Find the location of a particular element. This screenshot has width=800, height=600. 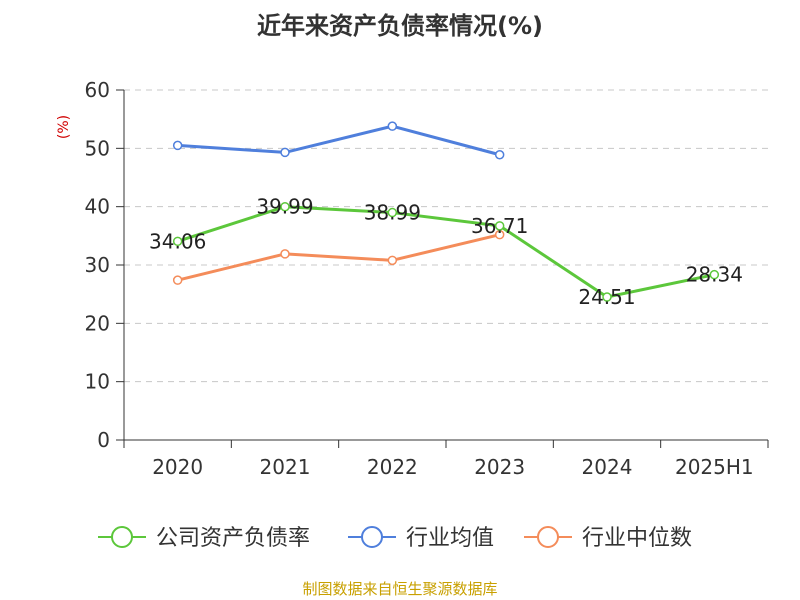

data-label: 36.71 is located at coordinates (499, 226).